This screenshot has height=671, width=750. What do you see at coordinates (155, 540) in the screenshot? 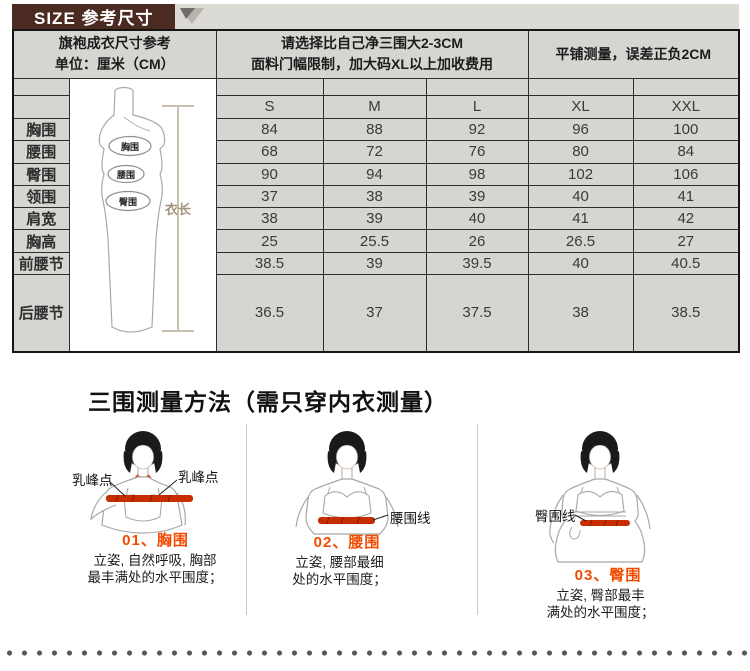
I see `figure-title-bust: 01、胸围` at bounding box center [155, 540].